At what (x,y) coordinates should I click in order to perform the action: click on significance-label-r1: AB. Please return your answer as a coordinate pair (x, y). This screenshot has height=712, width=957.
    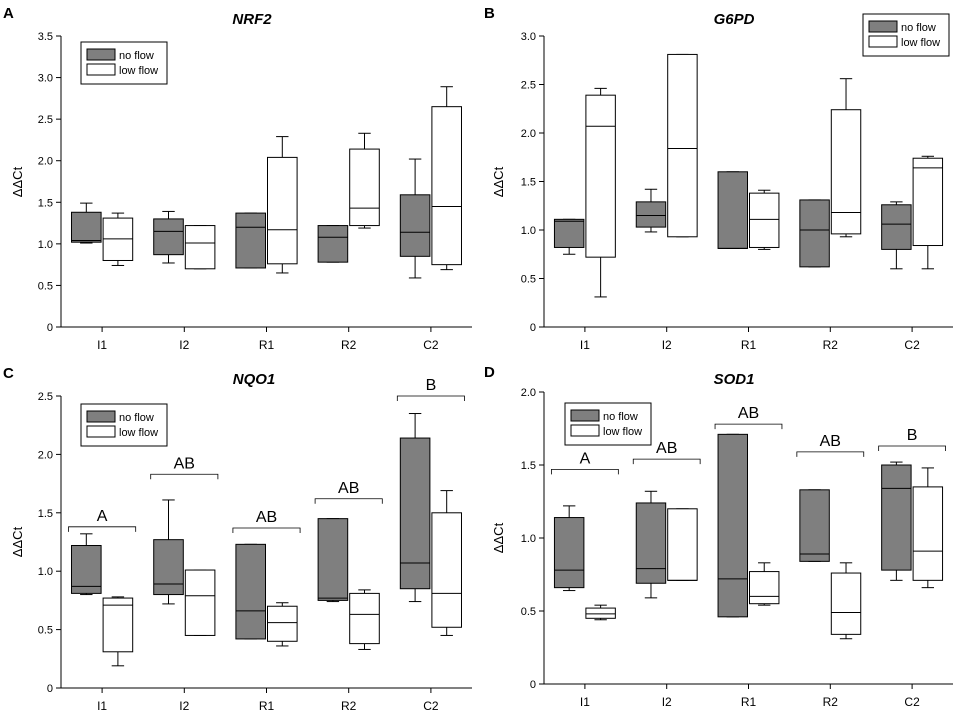
    Looking at the image, I should click on (266, 521).